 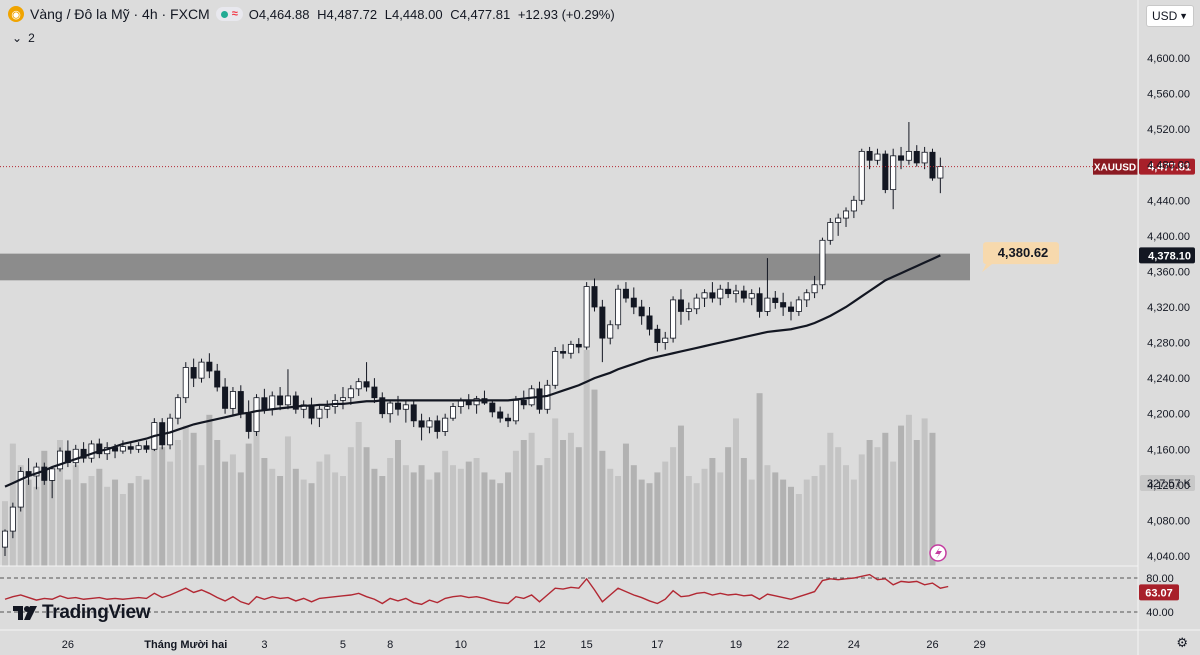 I want to click on time-tick-label: 10, so click(x=461, y=645).